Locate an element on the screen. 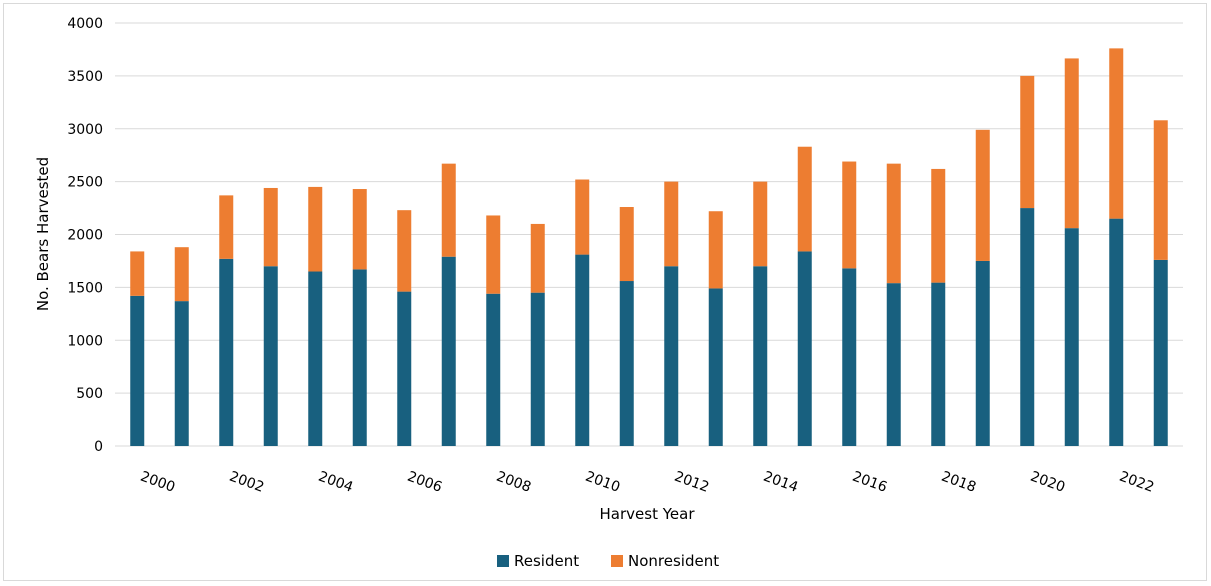 The image size is (1211, 586). x-tick-label: 2020 is located at coordinates (1047, 482).